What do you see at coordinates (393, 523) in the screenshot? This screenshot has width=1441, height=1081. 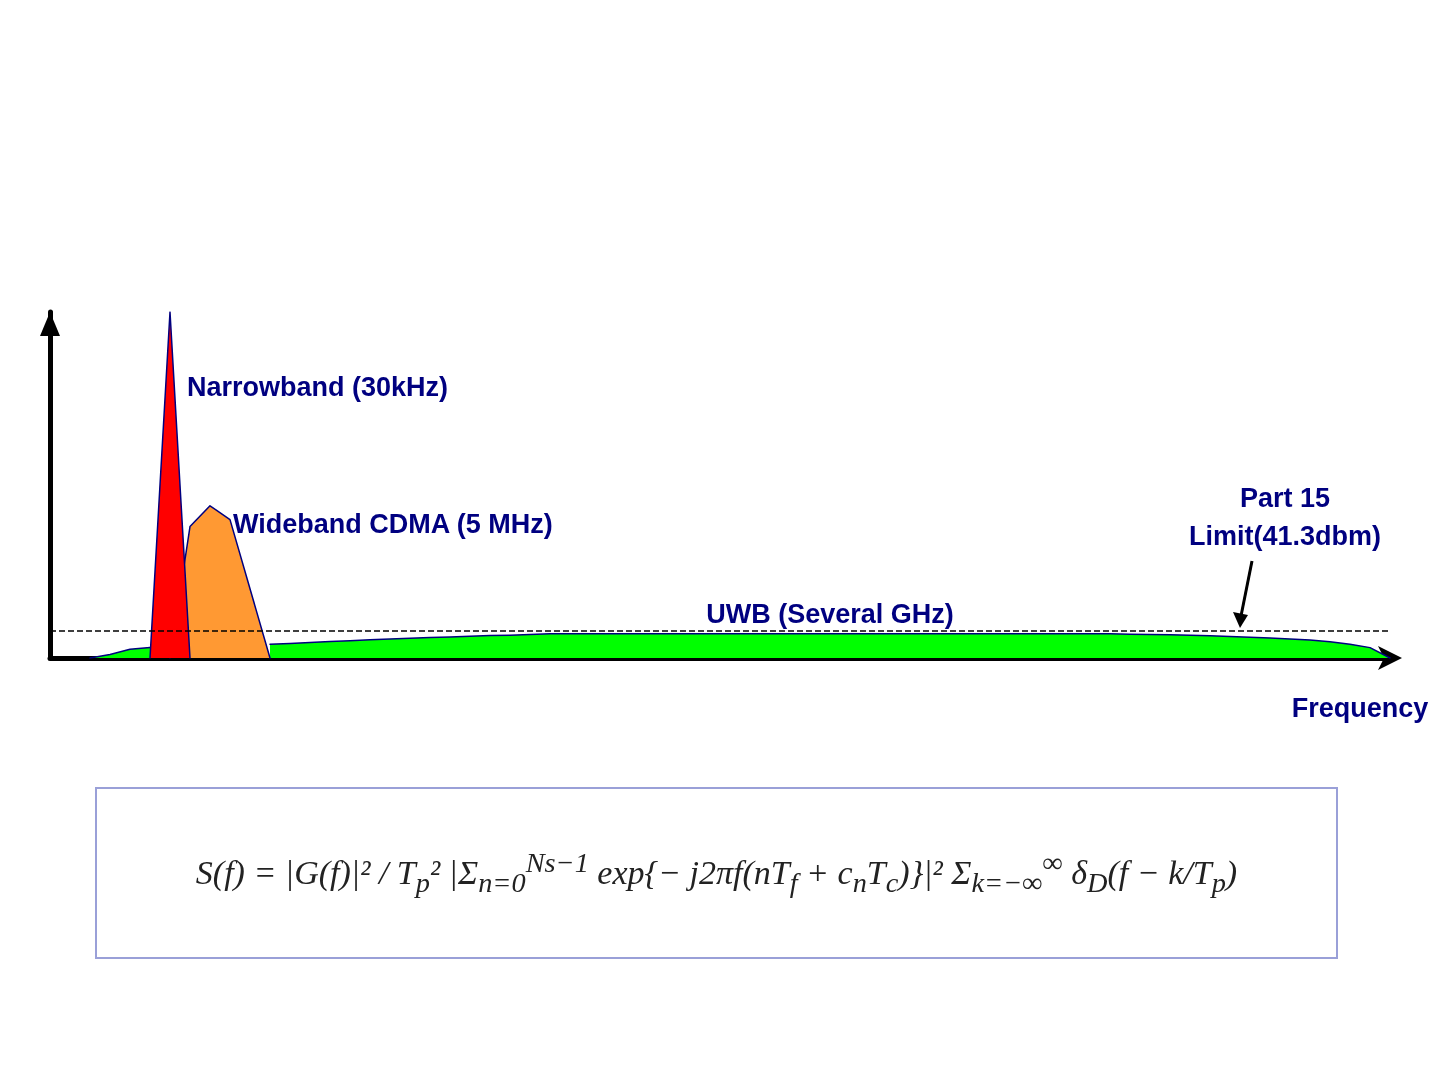 I see `series-label: Wideband CDMA (5 MHz)` at bounding box center [393, 523].